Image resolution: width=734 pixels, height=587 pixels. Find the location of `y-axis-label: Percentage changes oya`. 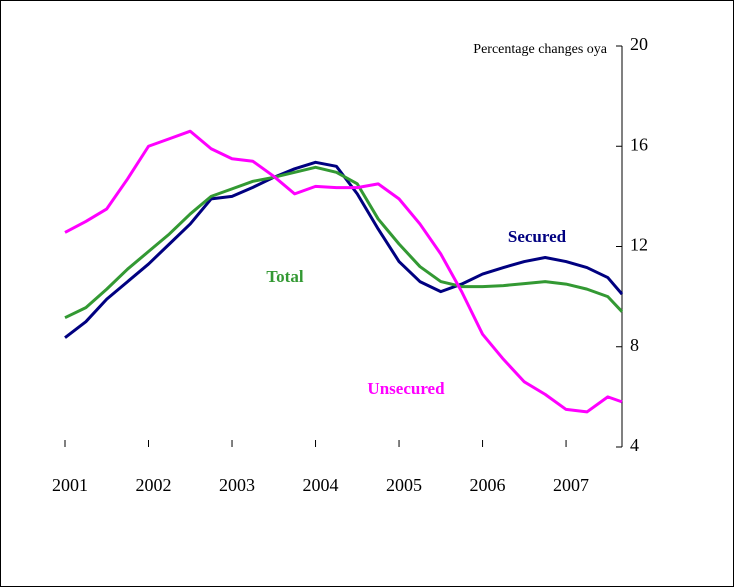

y-axis-label: Percentage changes oya is located at coordinates (540, 49).